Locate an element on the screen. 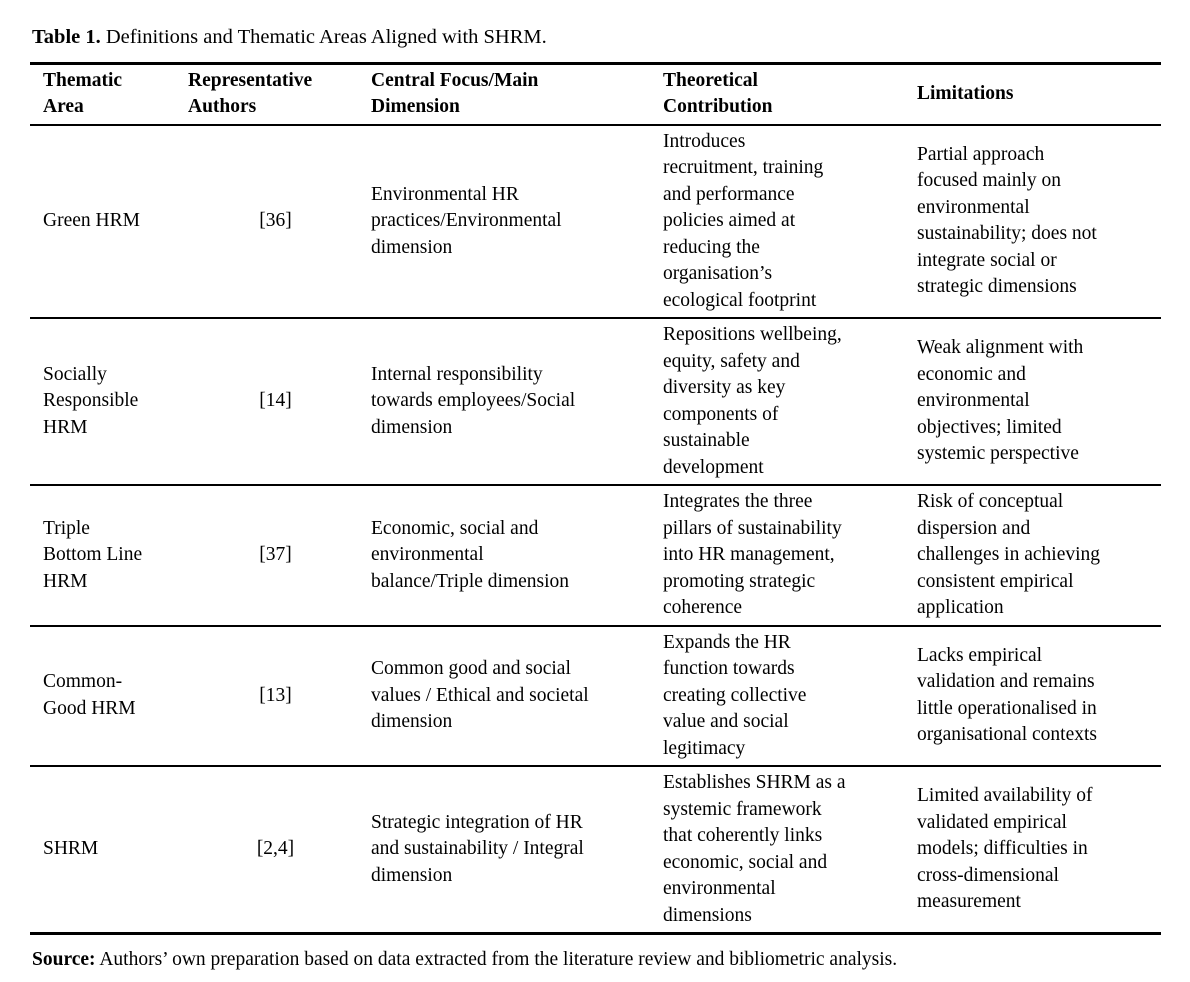  cell-thematic_area: SHRM is located at coordinates (71, 849).